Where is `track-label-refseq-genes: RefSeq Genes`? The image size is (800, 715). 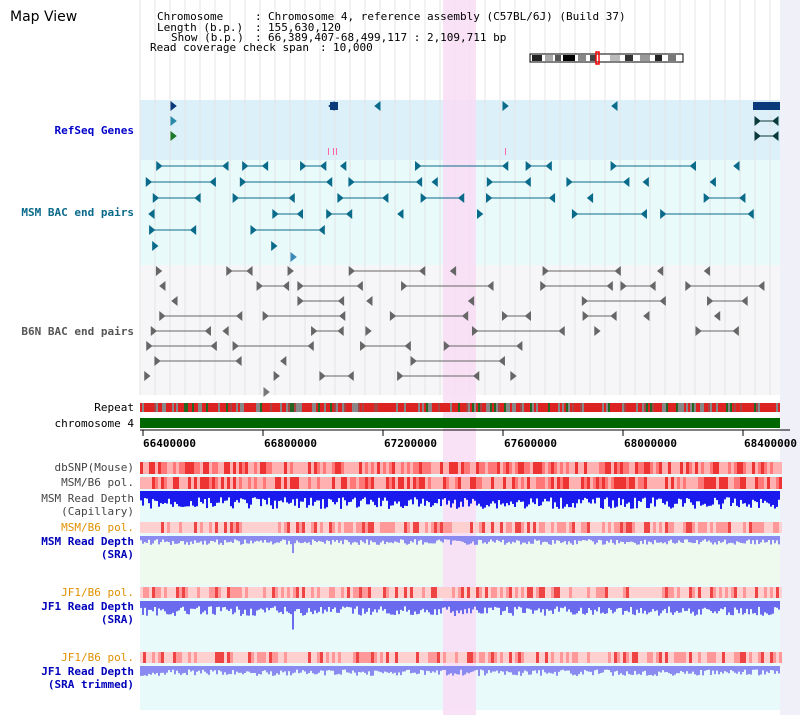
track-label-refseq-genes: RefSeq Genes is located at coordinates (94, 130).